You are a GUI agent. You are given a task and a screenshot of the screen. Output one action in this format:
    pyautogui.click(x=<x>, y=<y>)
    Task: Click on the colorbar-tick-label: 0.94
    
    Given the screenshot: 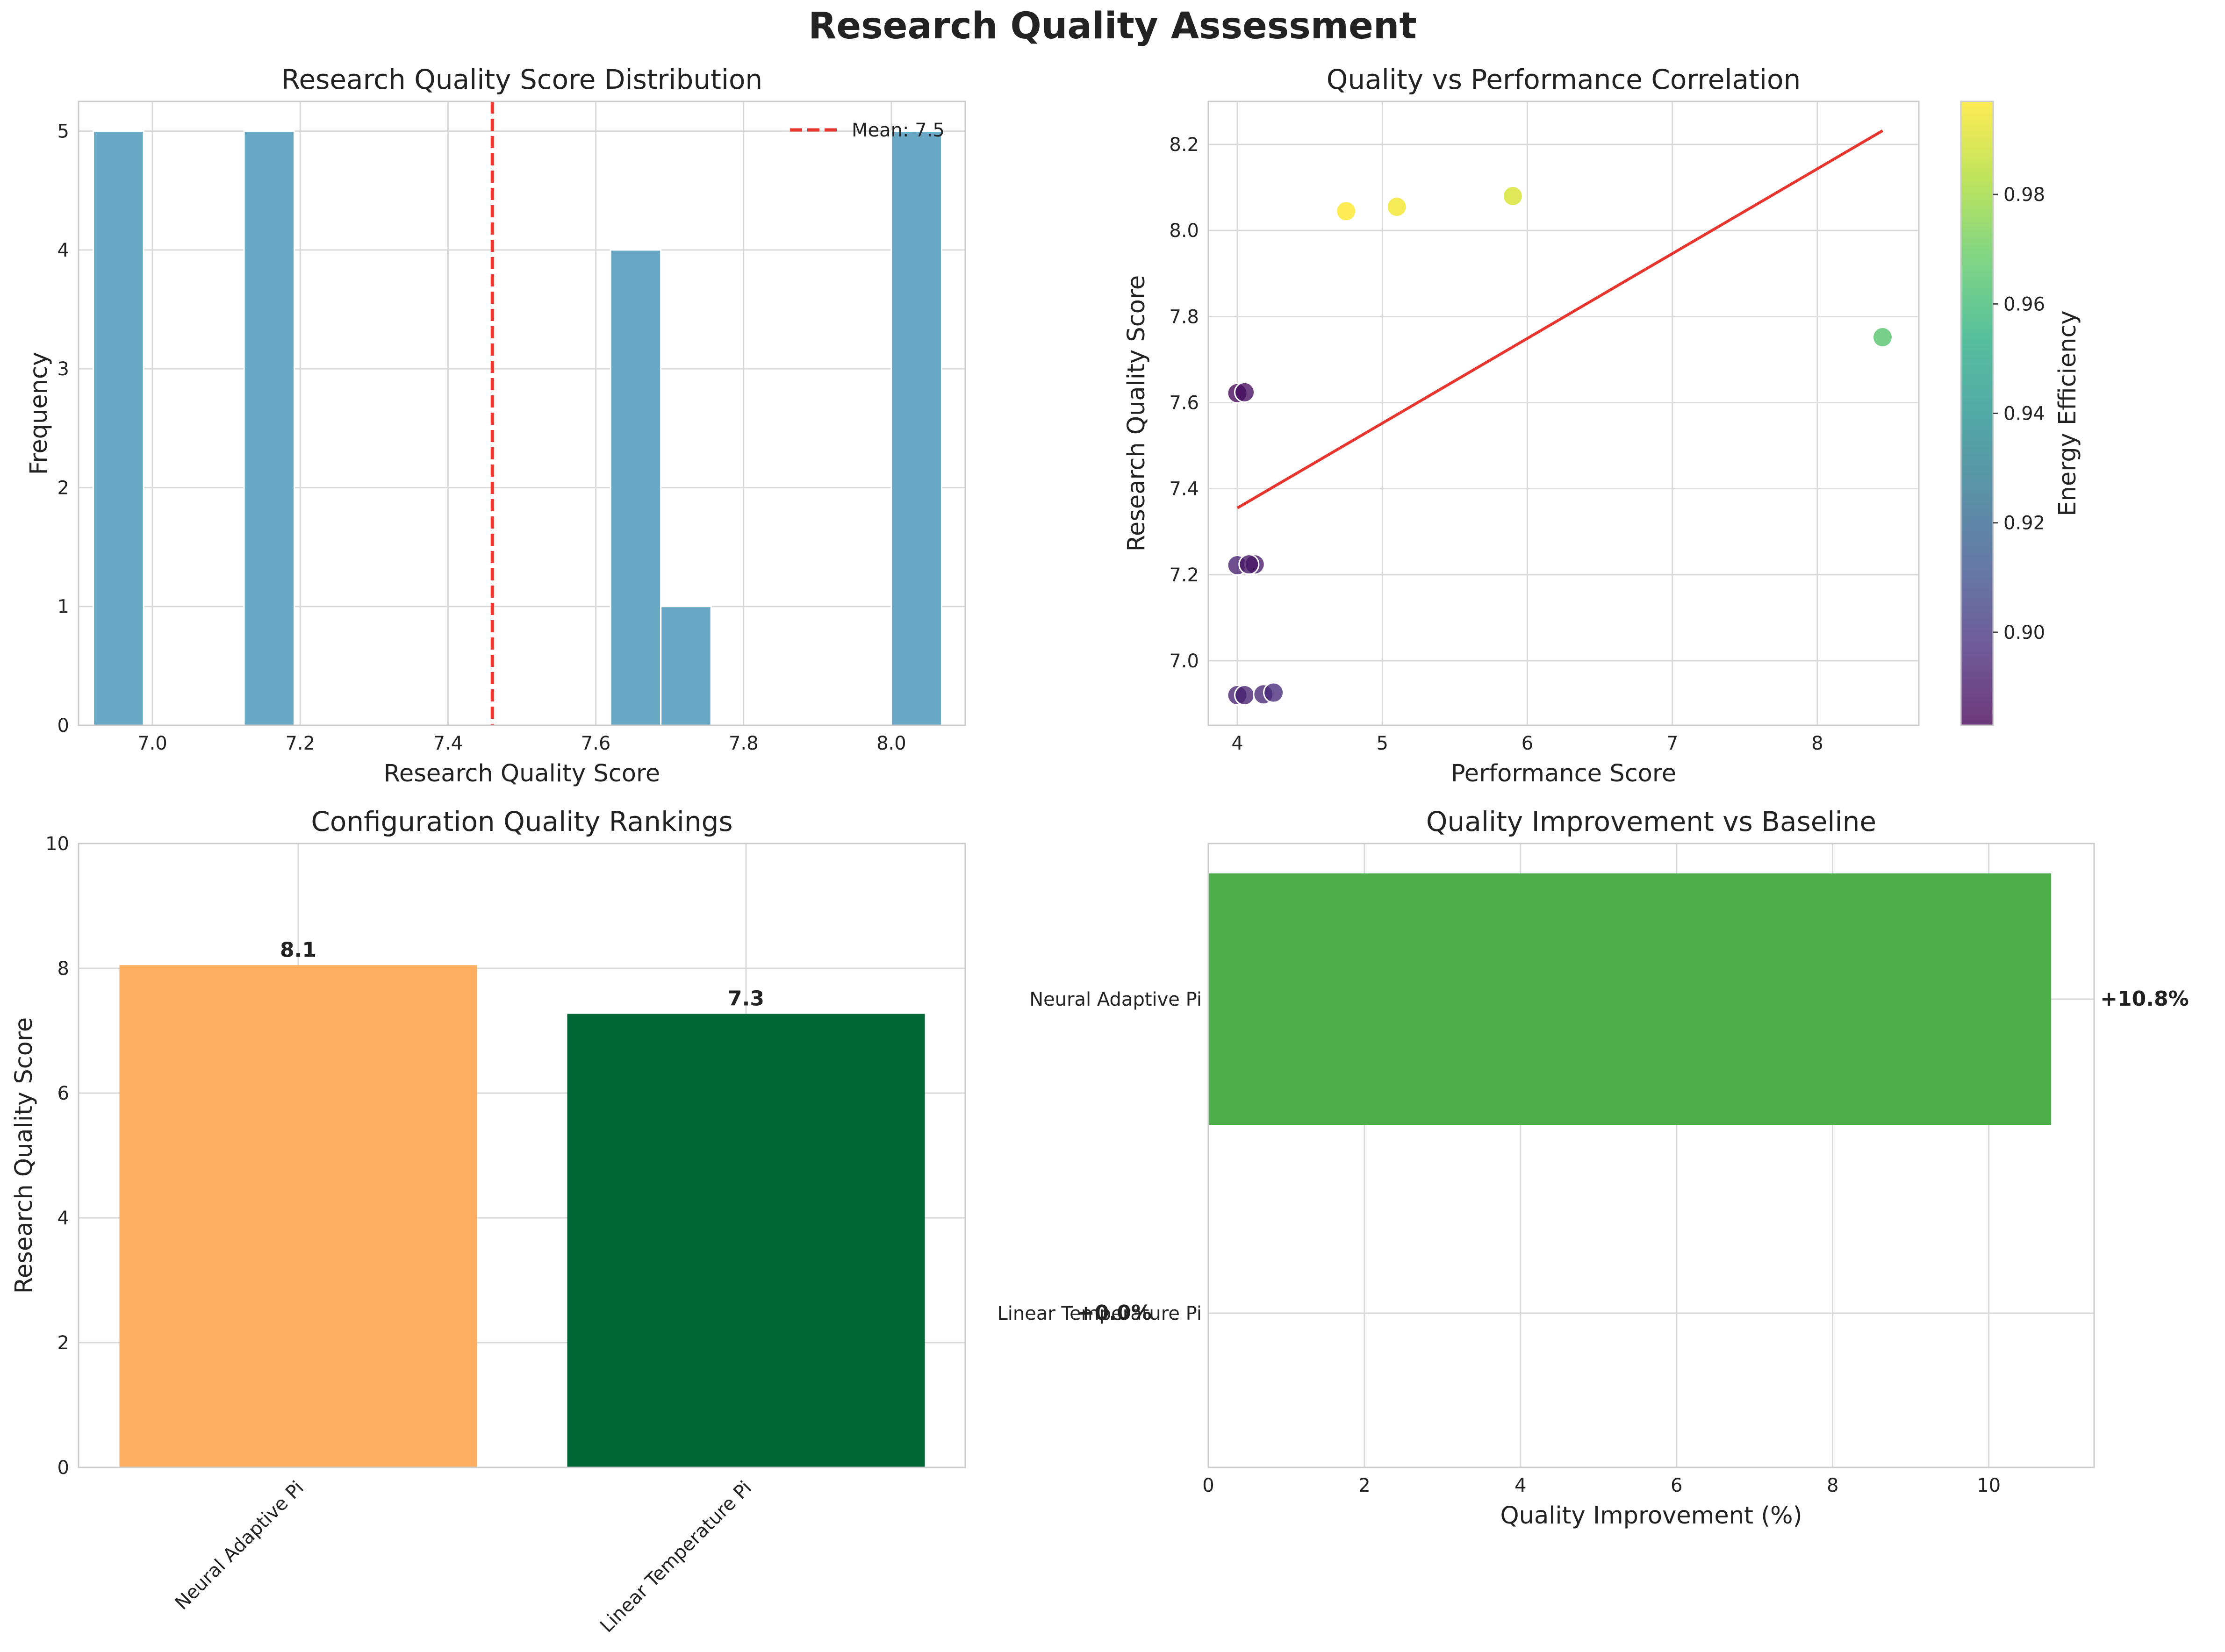 What is the action you would take?
    pyautogui.click(x=2024, y=414)
    